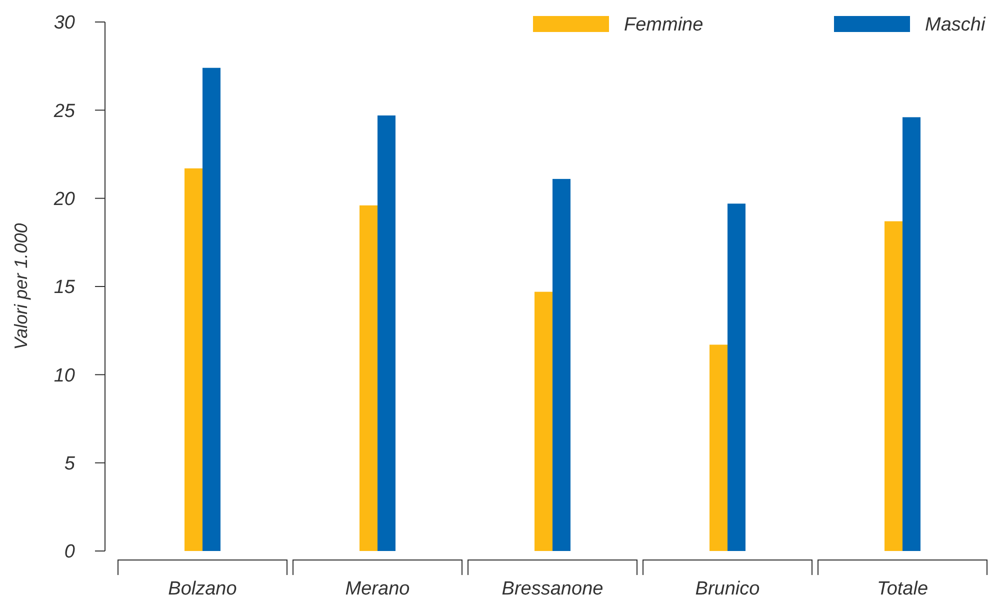  I want to click on x-tick-label: Brunico, so click(727, 589).